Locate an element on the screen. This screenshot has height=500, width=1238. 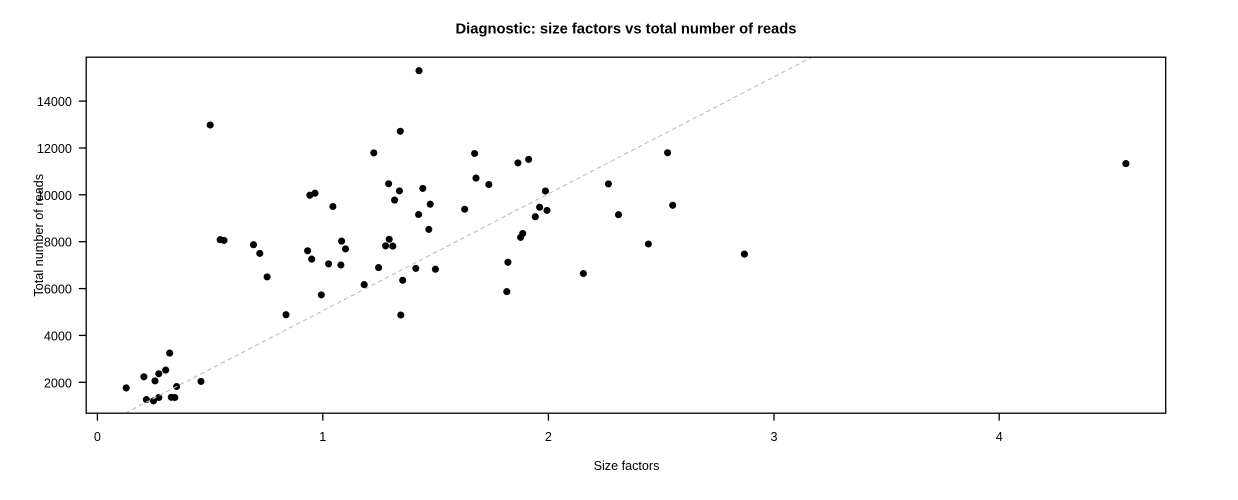
svg-text: 3 is located at coordinates (773, 437).